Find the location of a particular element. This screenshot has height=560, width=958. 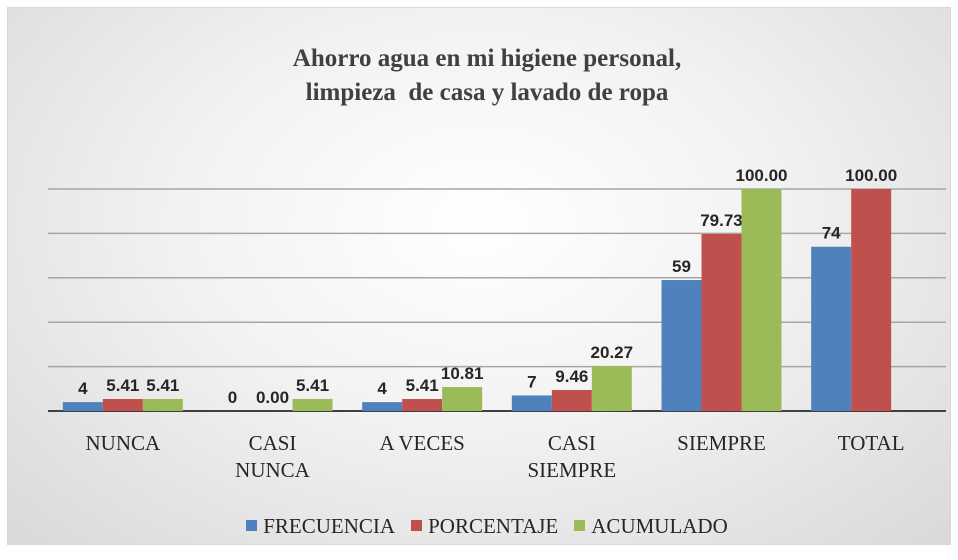

legend-label: ACUMULADO is located at coordinates (659, 526).